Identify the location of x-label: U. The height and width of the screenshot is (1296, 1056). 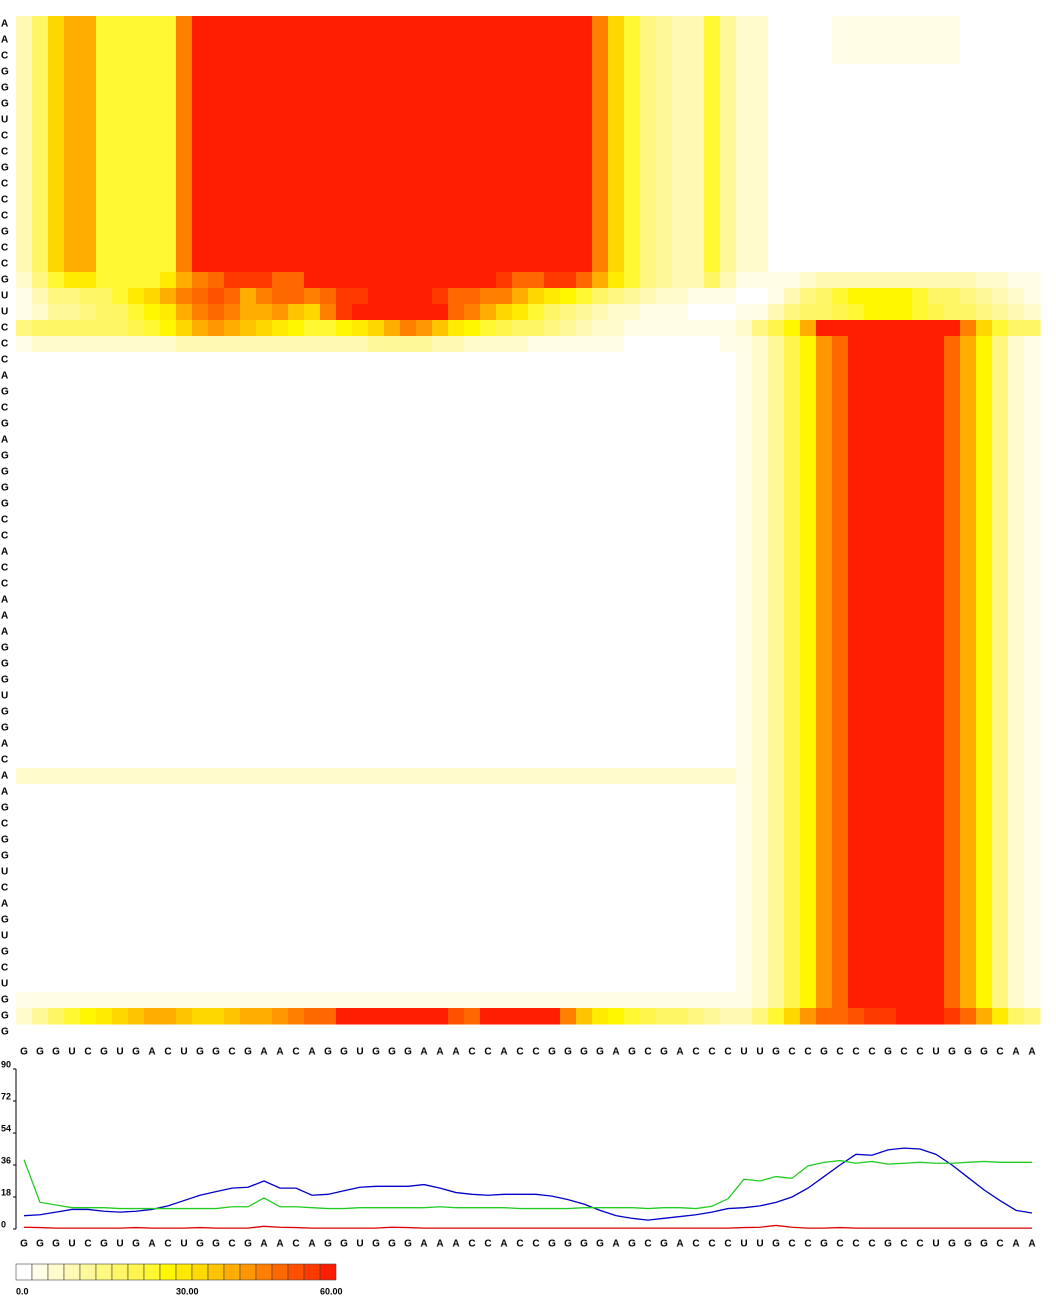
(743, 1244).